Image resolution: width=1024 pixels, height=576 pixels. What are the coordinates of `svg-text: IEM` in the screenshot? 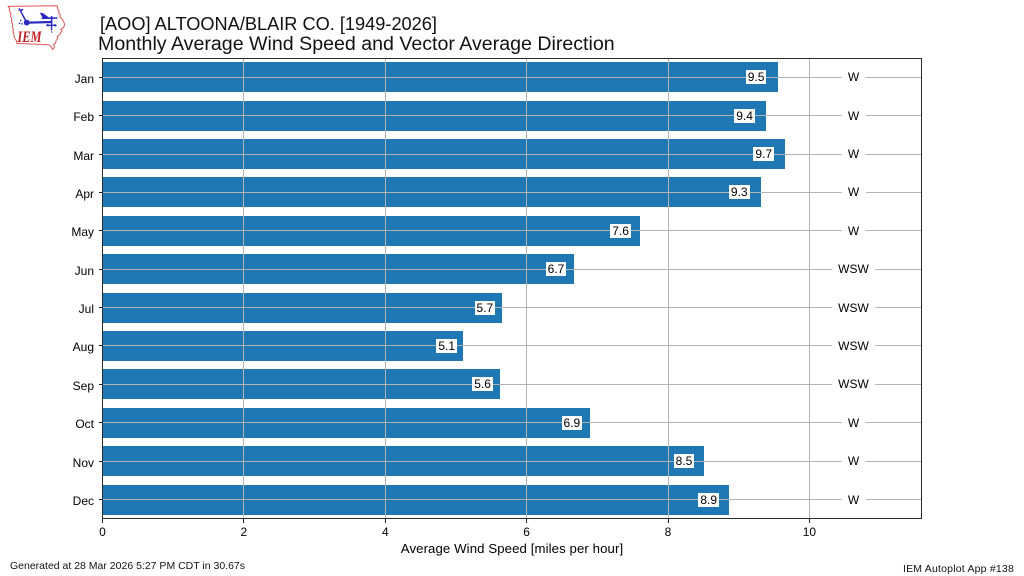 It's located at (30, 38).